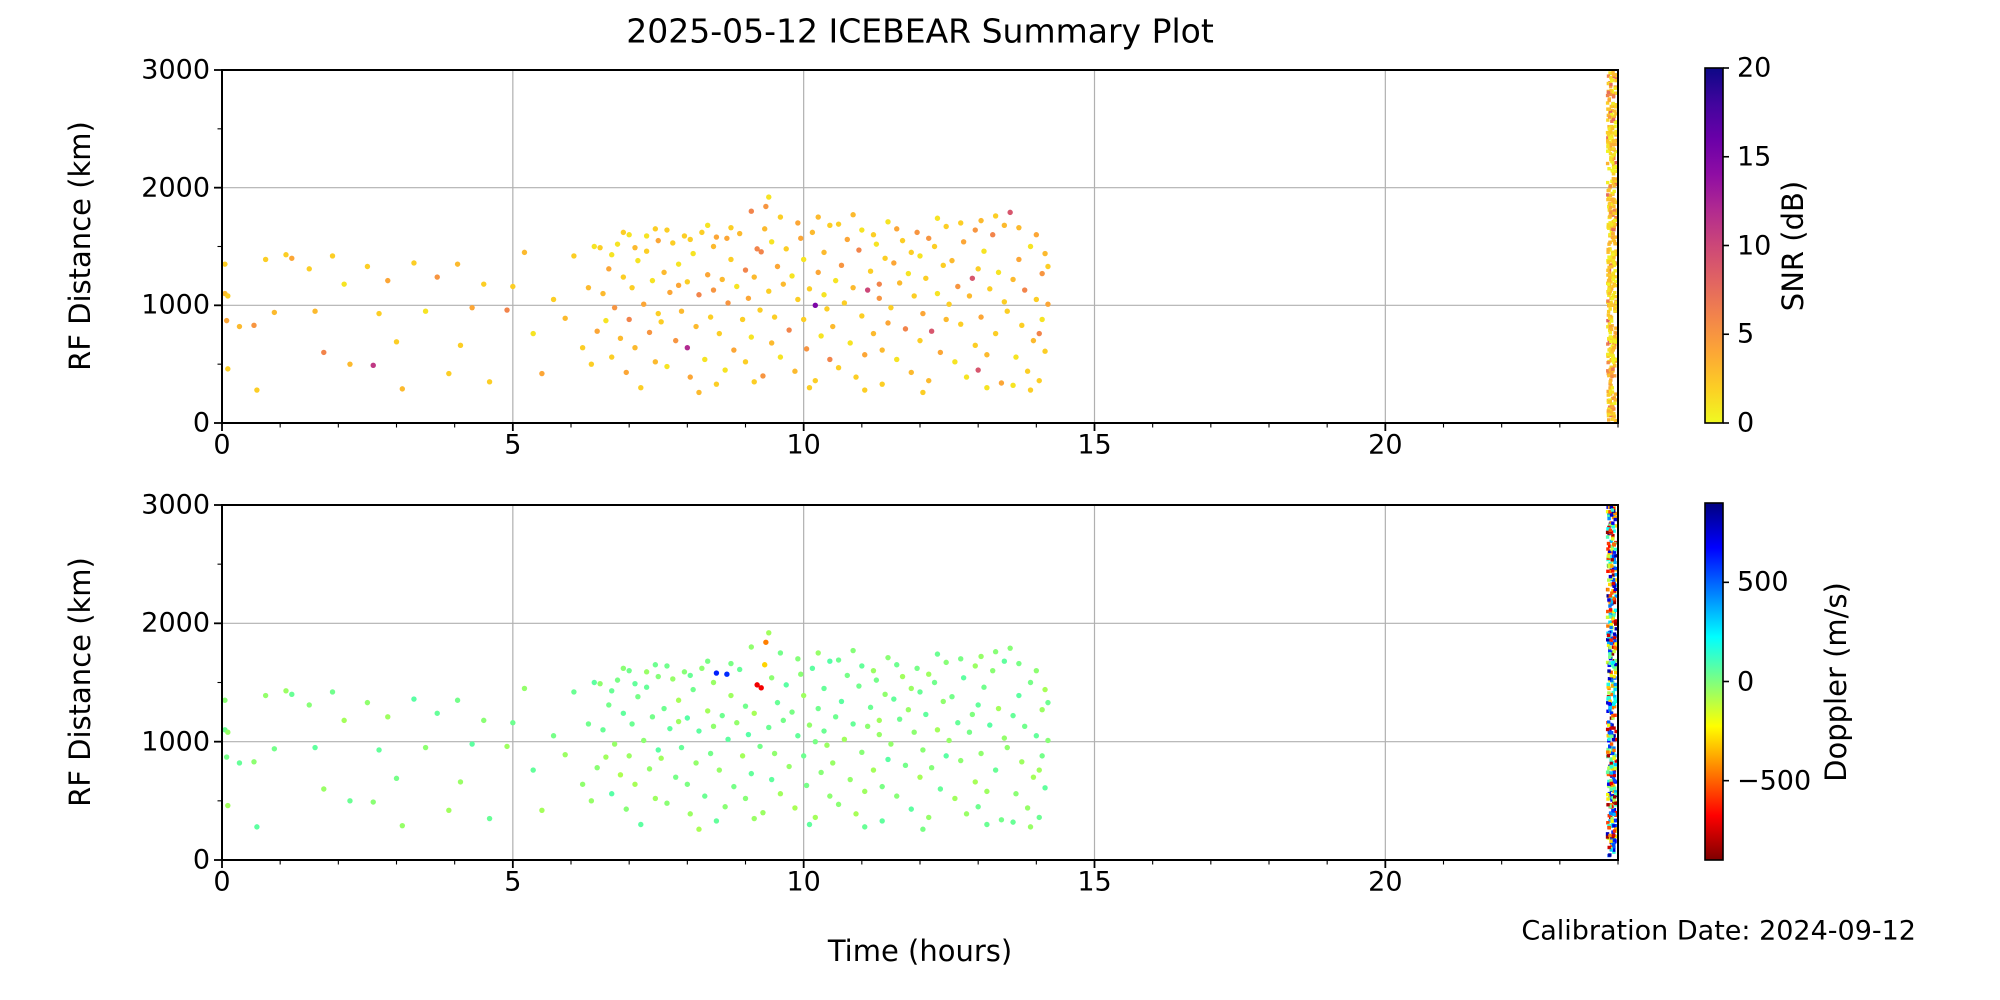 The image size is (2000, 1000). I want to click on x-tick-label: 10, so click(803, 882).